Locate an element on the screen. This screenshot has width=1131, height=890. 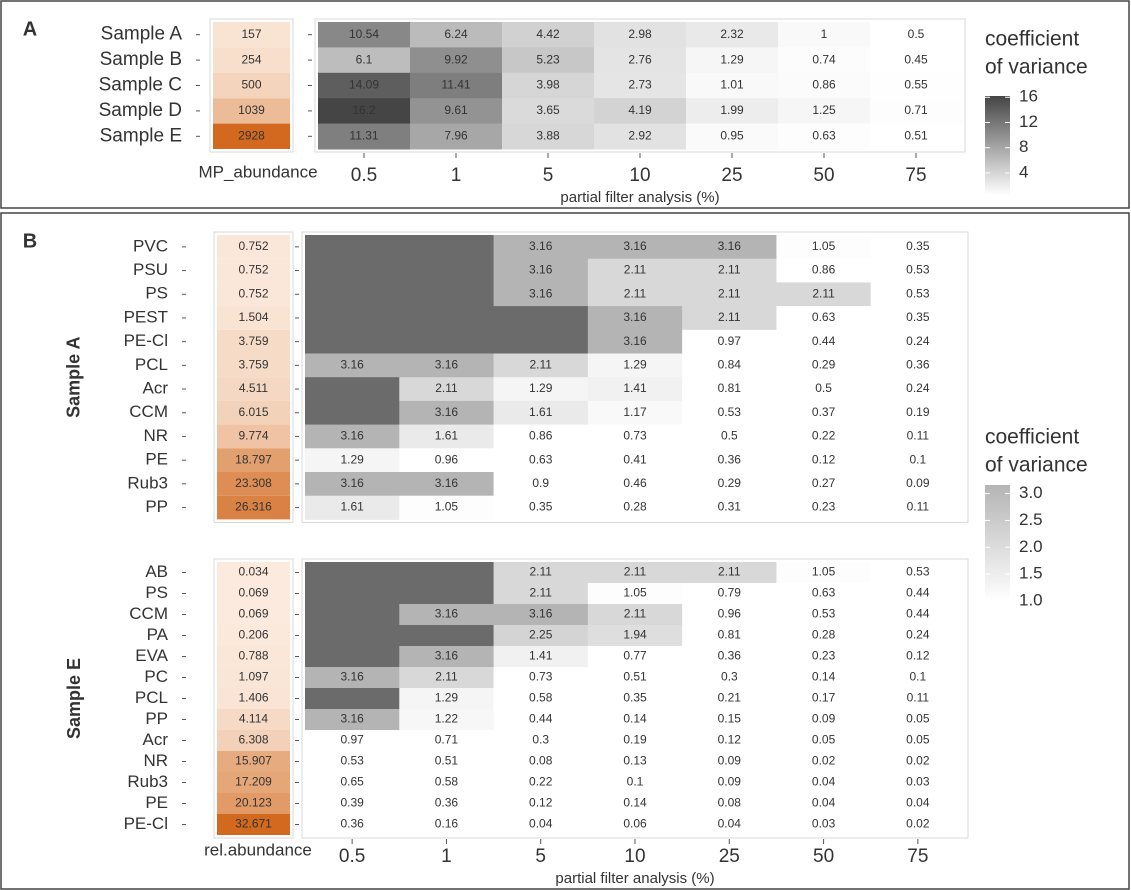
row-label: PE is located at coordinates (156, 802).